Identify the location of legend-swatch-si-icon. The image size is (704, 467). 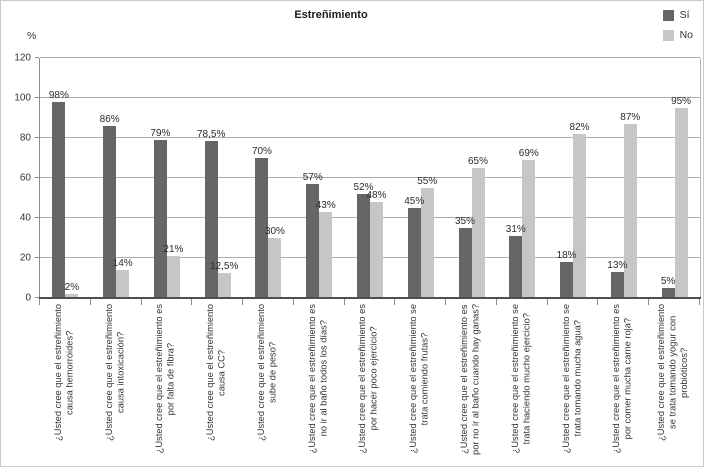
(668, 15).